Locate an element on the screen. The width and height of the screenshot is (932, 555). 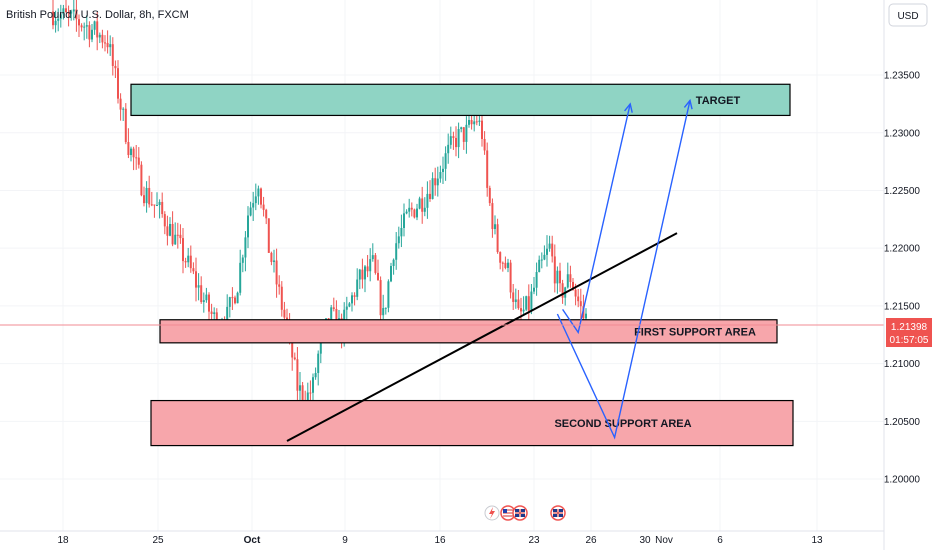
currency-button-frame is located at coordinates (908, 15).